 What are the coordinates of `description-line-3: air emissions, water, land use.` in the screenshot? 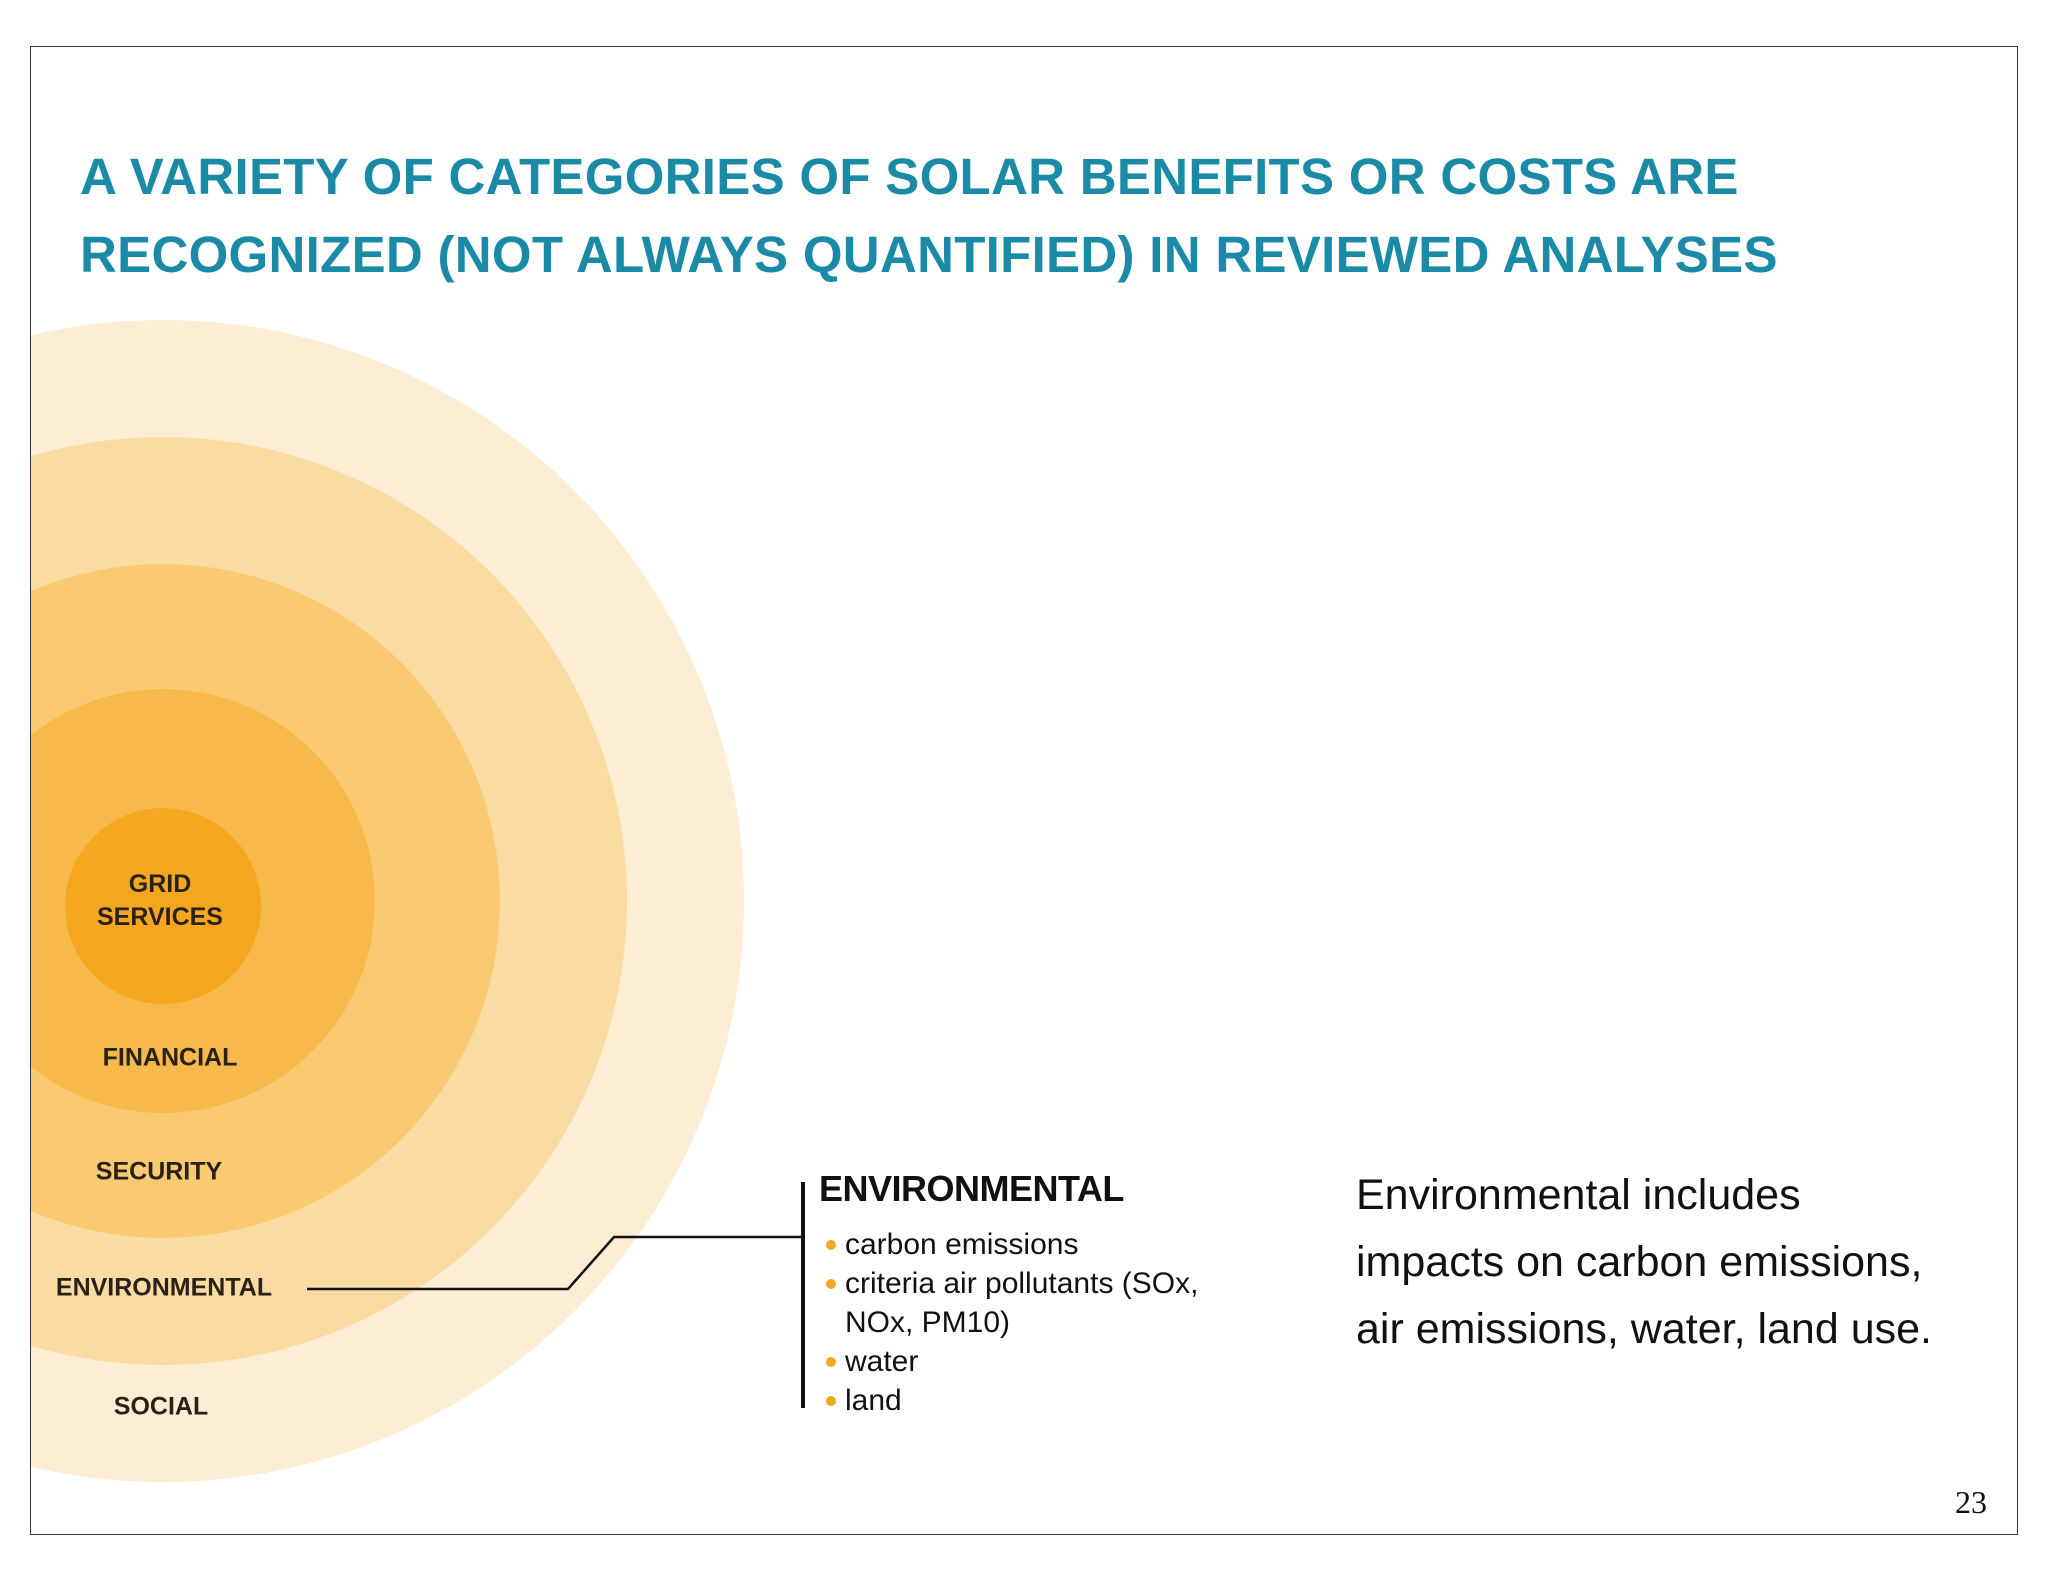 It's located at (1644, 1329).